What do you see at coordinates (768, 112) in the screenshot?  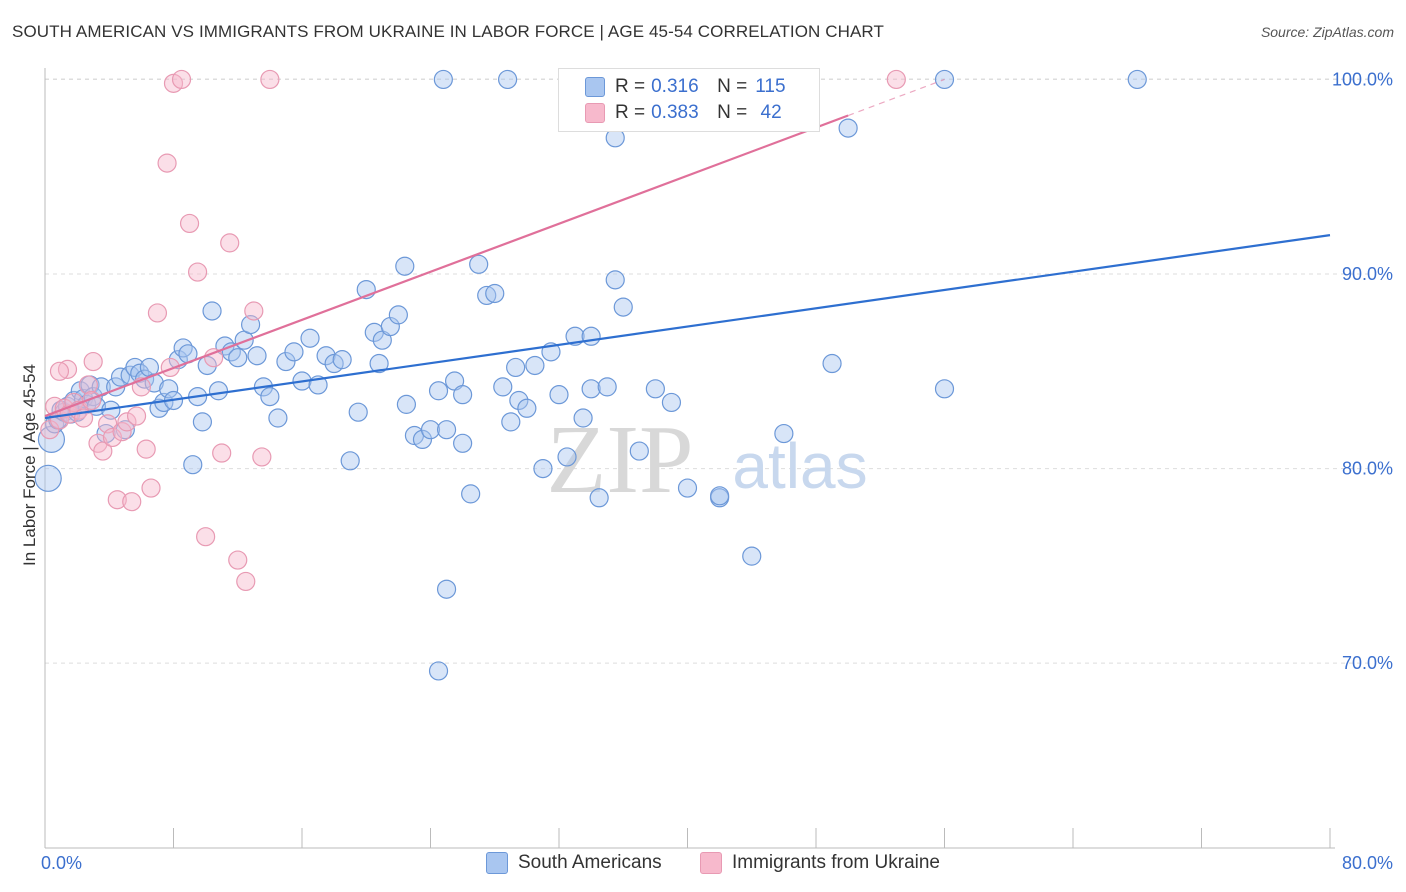 I see `stats-n-value: 42` at bounding box center [768, 112].